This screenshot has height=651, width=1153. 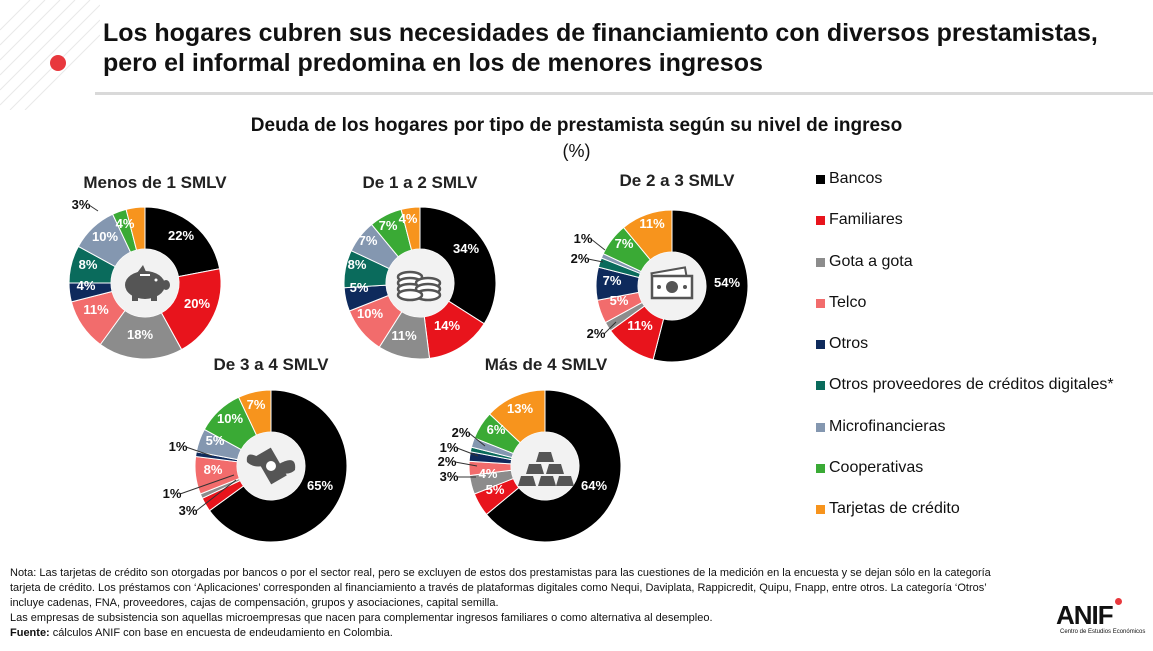 What do you see at coordinates (271, 466) in the screenshot?
I see `flying-money-icon` at bounding box center [271, 466].